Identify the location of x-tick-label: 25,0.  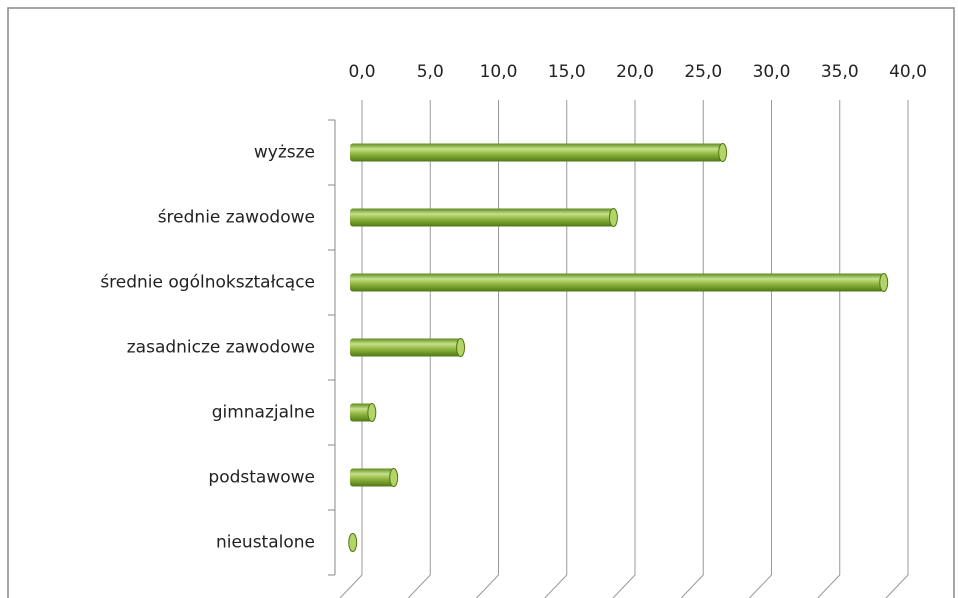
(703, 72).